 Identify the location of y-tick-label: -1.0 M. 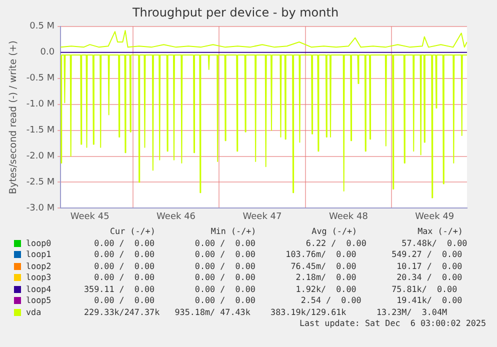
(40, 105).